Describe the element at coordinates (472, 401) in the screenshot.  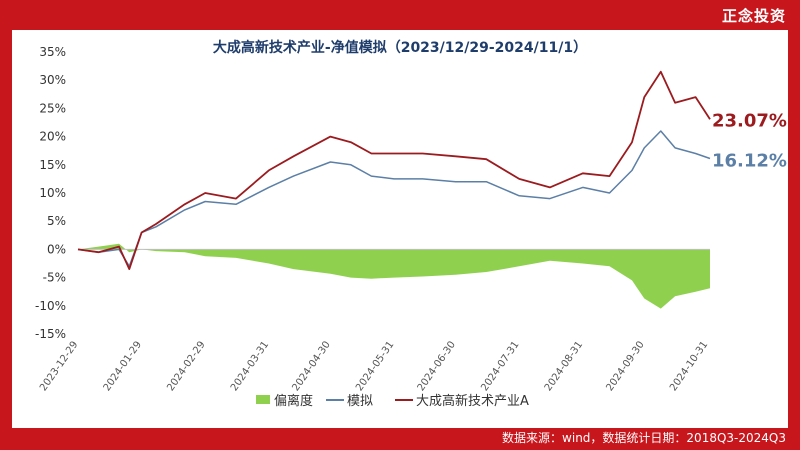
I see `legend-label-fund: 大成高新技术产业A` at that location.